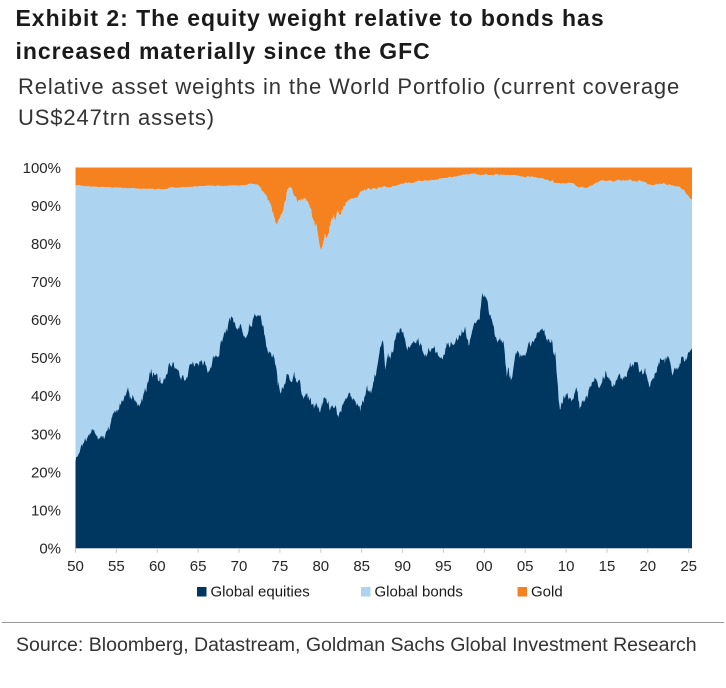 The height and width of the screenshot is (688, 726). Describe the element at coordinates (46, 320) in the screenshot. I see `svg-text: 60%` at that location.